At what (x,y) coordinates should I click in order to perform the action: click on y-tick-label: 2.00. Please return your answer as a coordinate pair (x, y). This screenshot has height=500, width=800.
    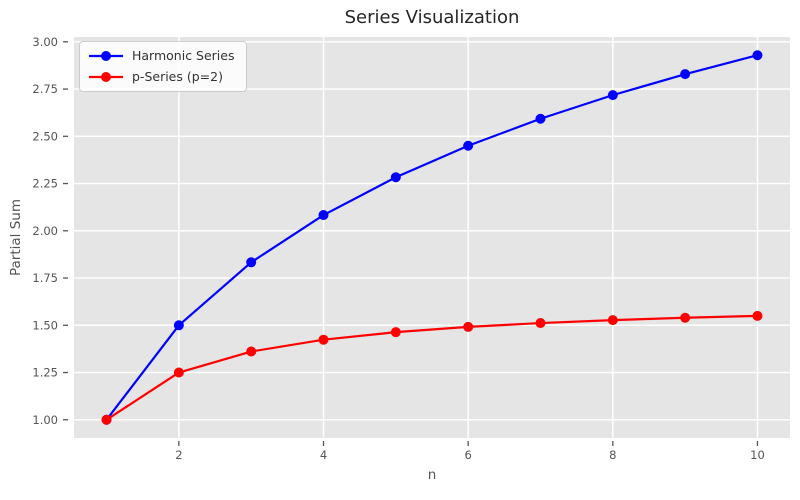
    Looking at the image, I should click on (45, 231).